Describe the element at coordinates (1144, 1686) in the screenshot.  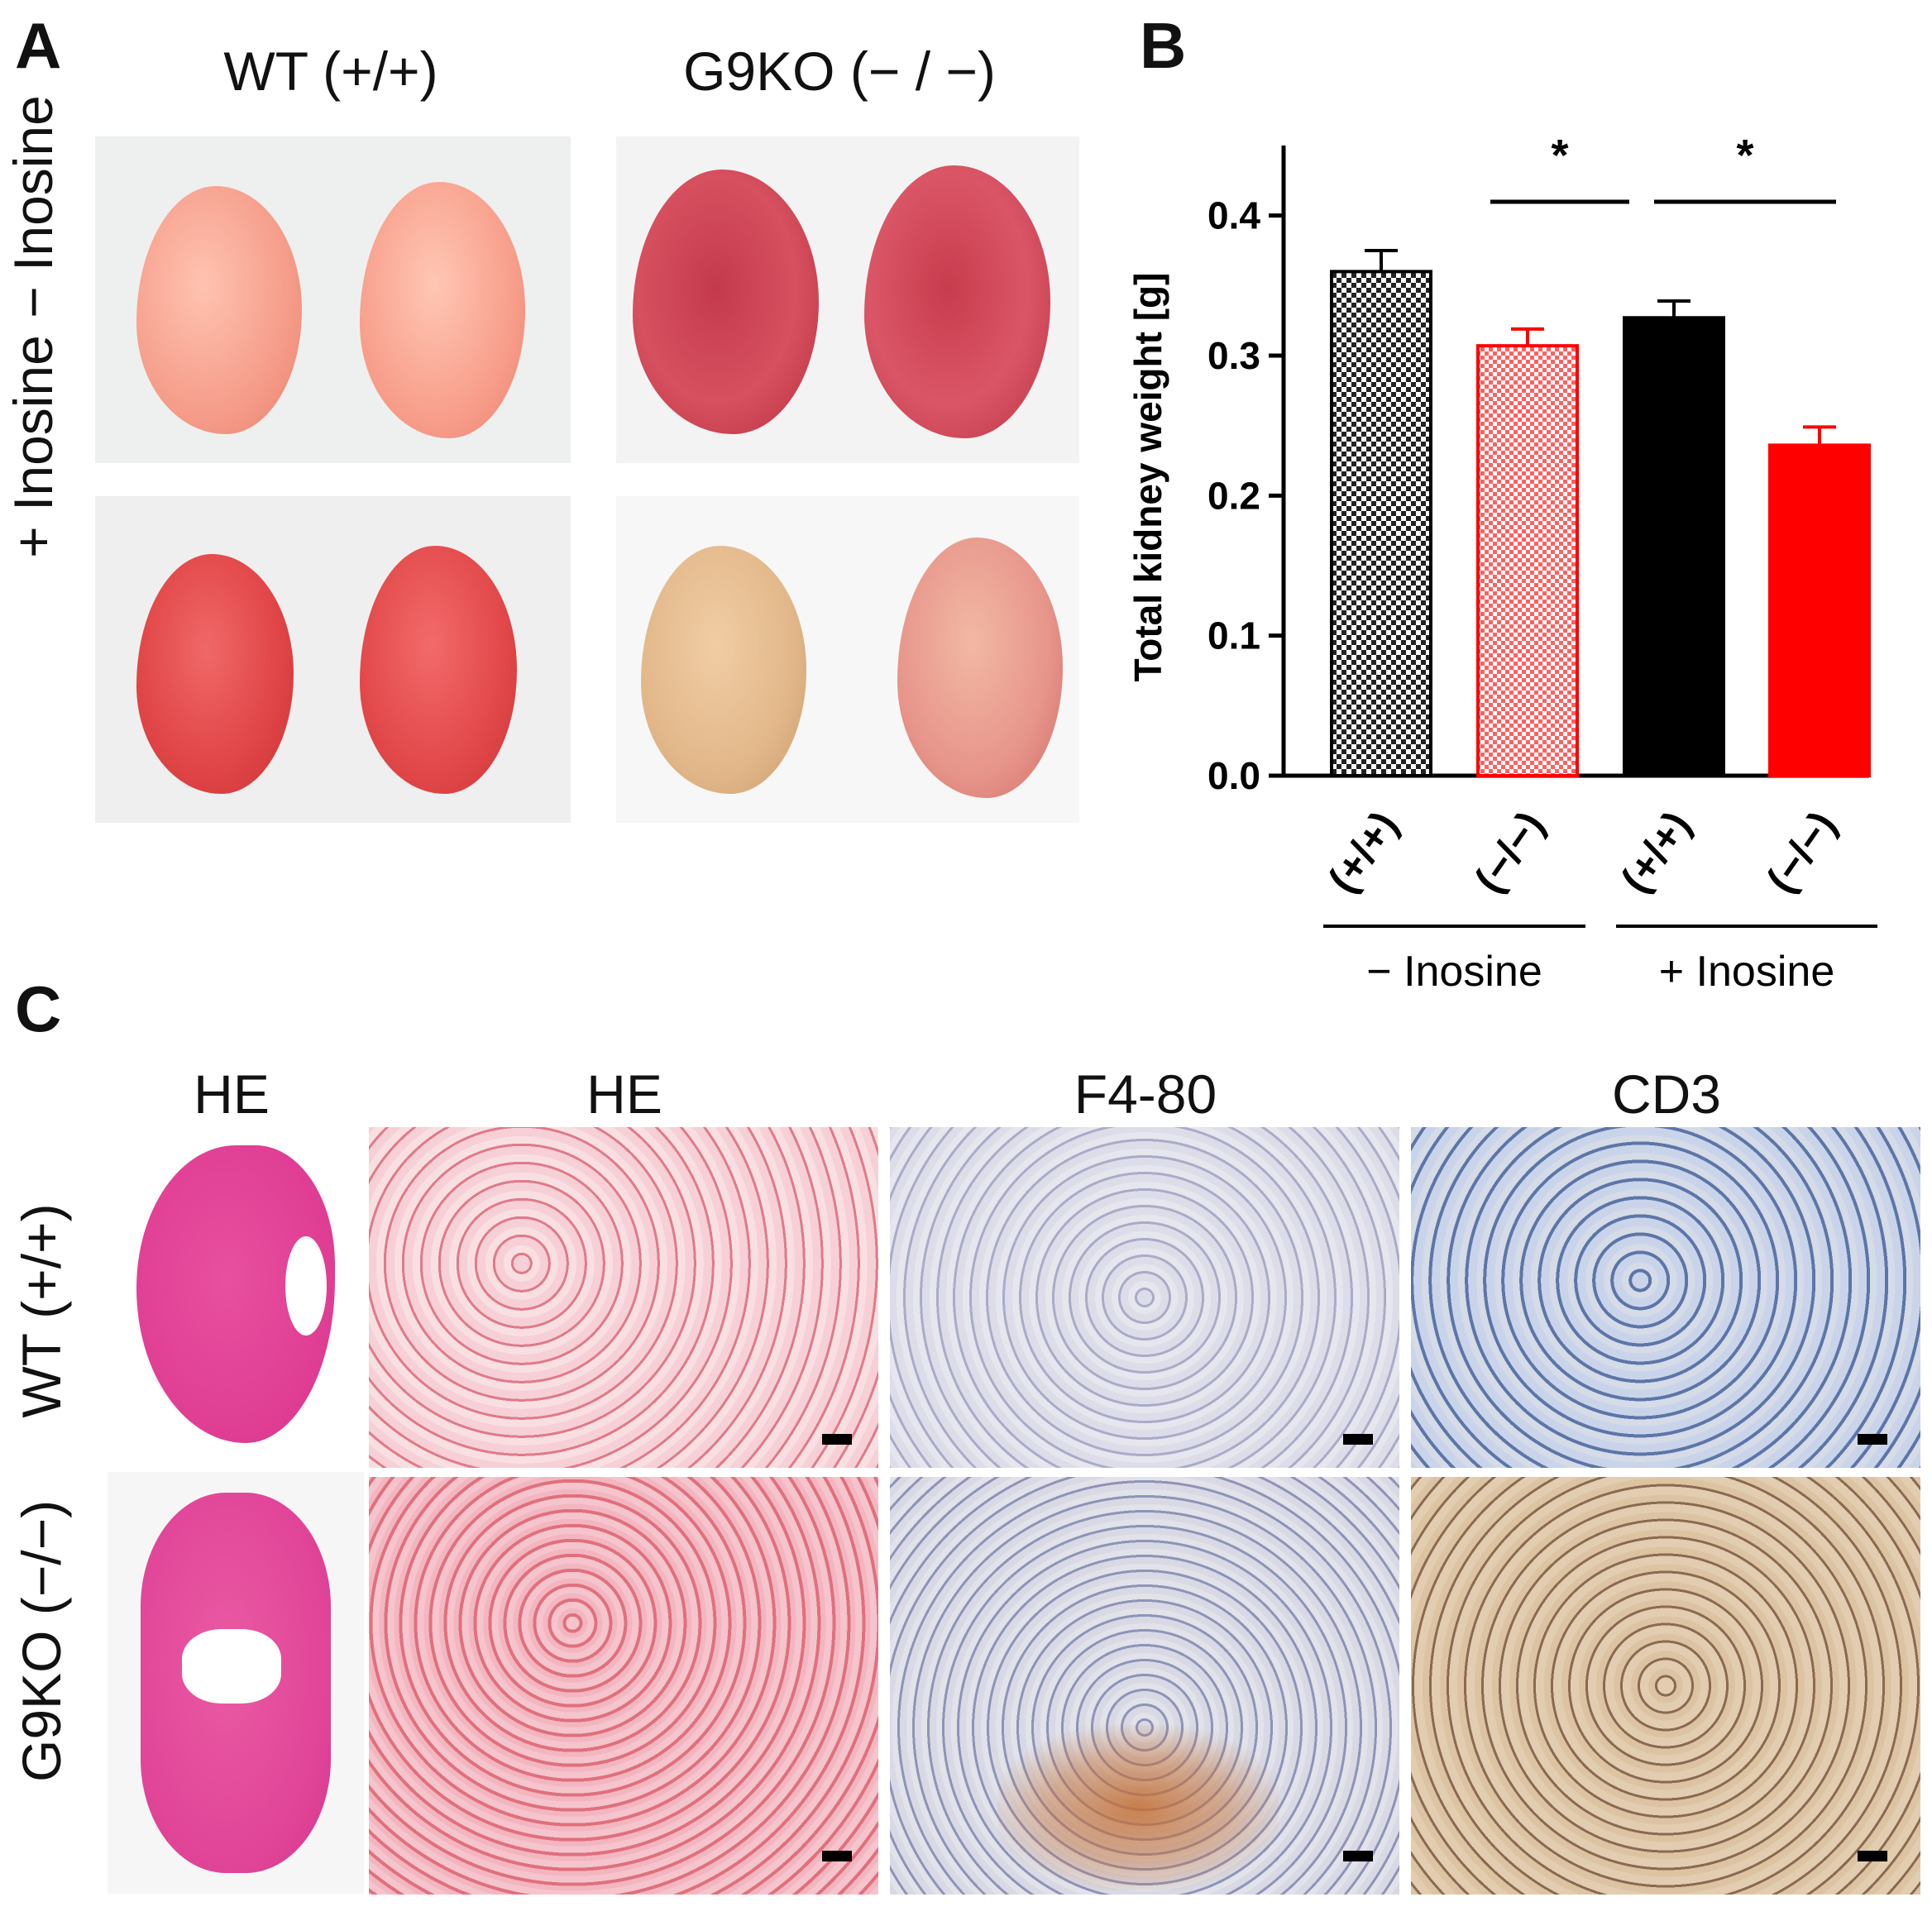
I see `f480-tile-g9ko` at that location.